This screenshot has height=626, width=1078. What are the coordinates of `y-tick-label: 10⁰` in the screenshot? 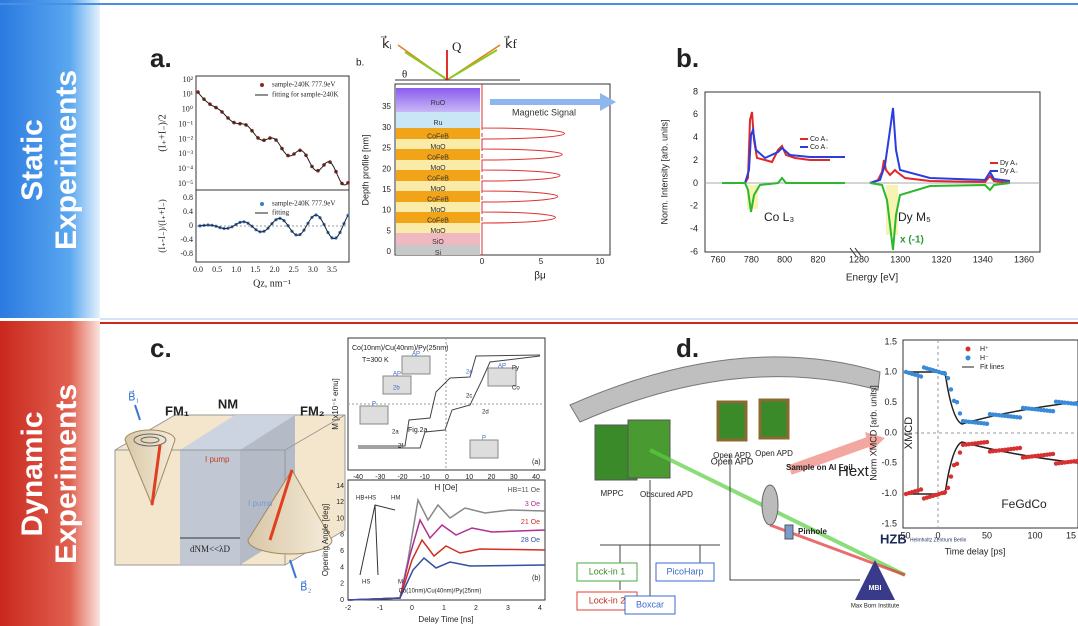 It's located at (187, 109).